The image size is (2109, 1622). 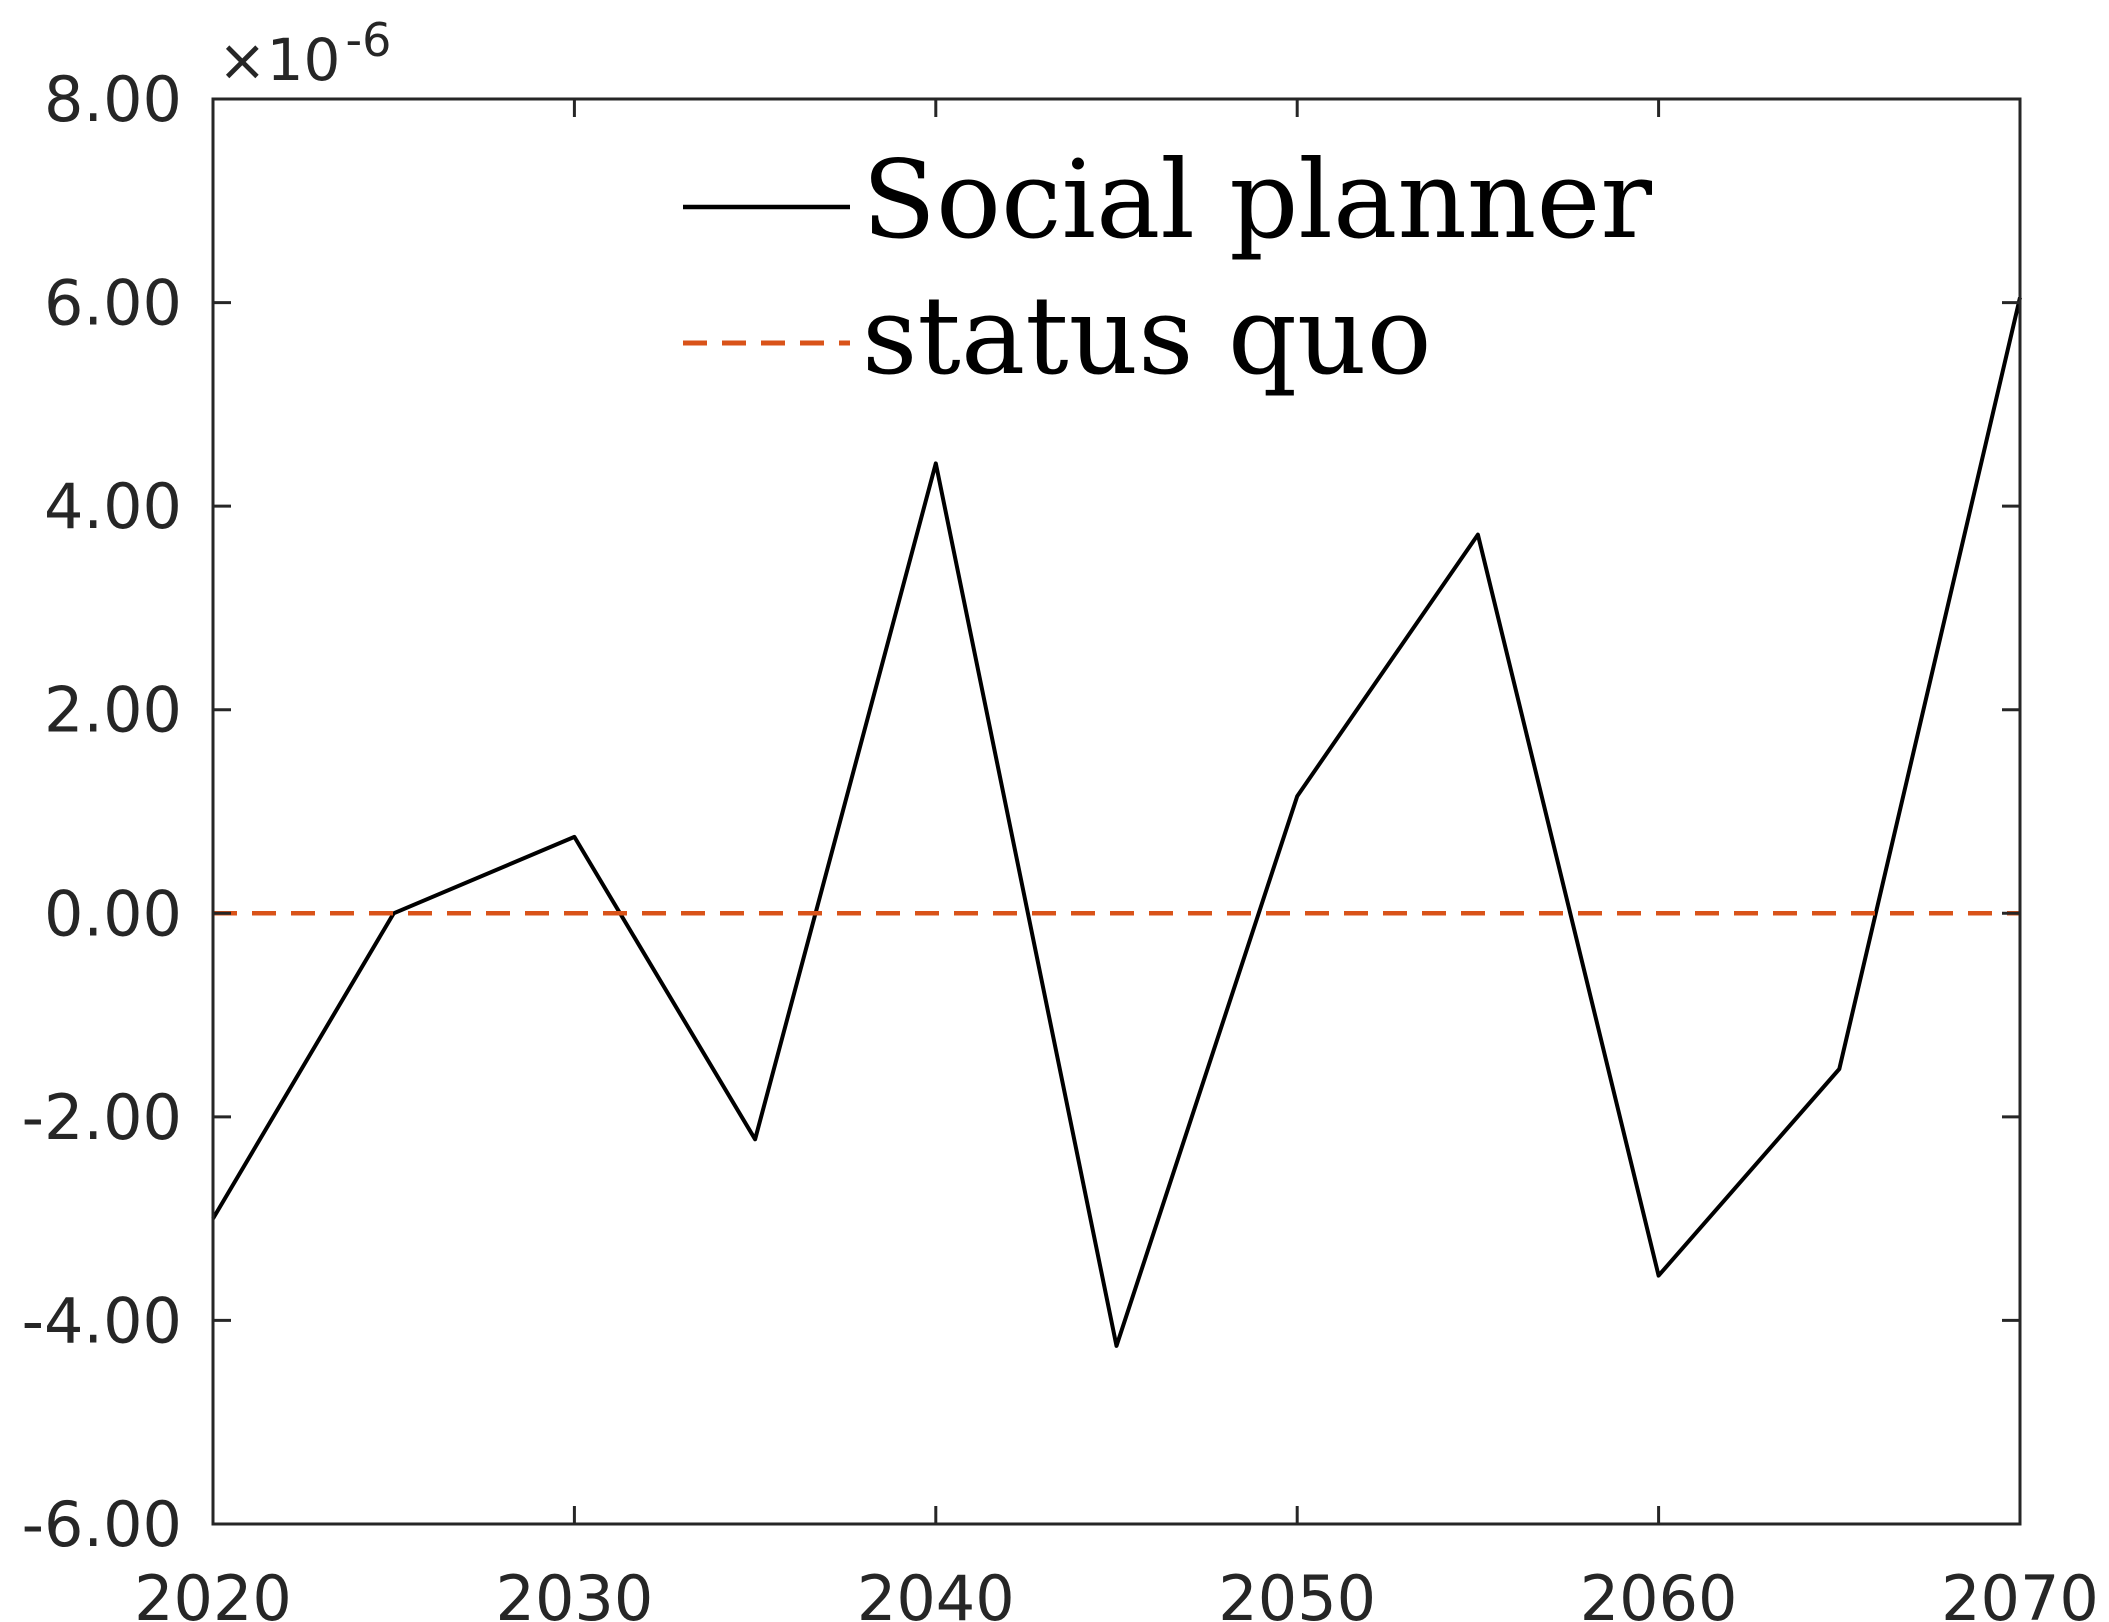 What do you see at coordinates (113, 99) in the screenshot?
I see `y-tick-label-7: 8.00` at bounding box center [113, 99].